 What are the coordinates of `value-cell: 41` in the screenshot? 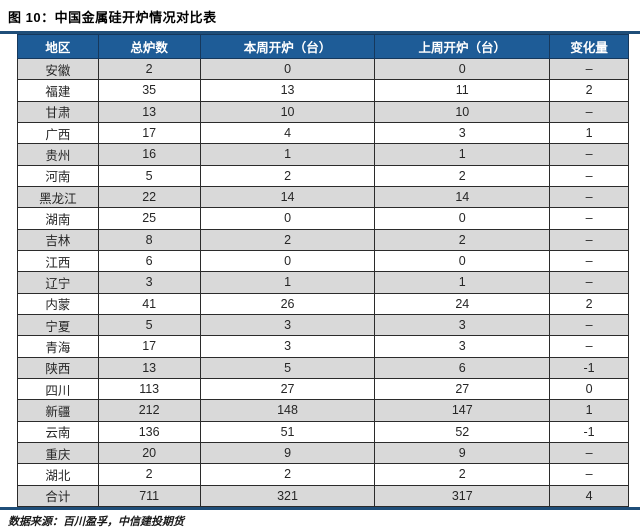 It's located at (149, 303).